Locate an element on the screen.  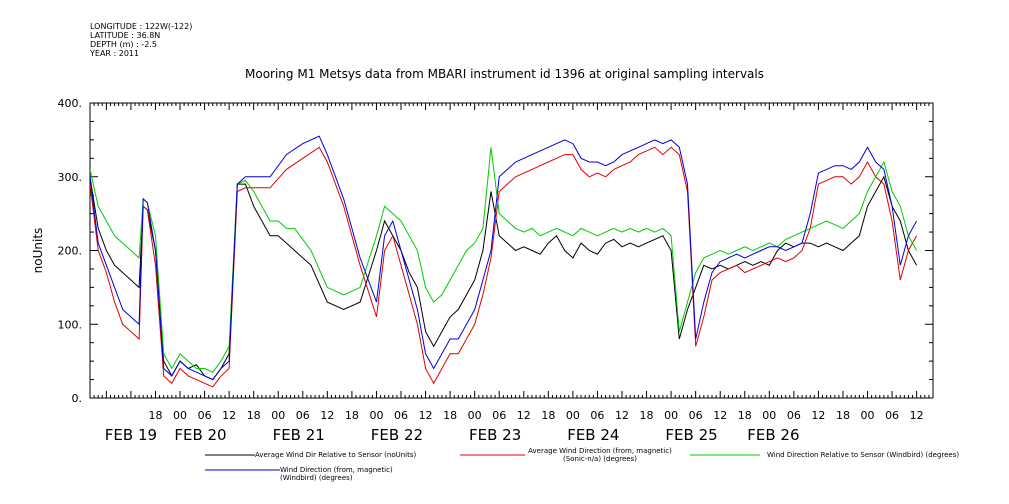
x-date-label: FEB 26 is located at coordinates (773, 435).